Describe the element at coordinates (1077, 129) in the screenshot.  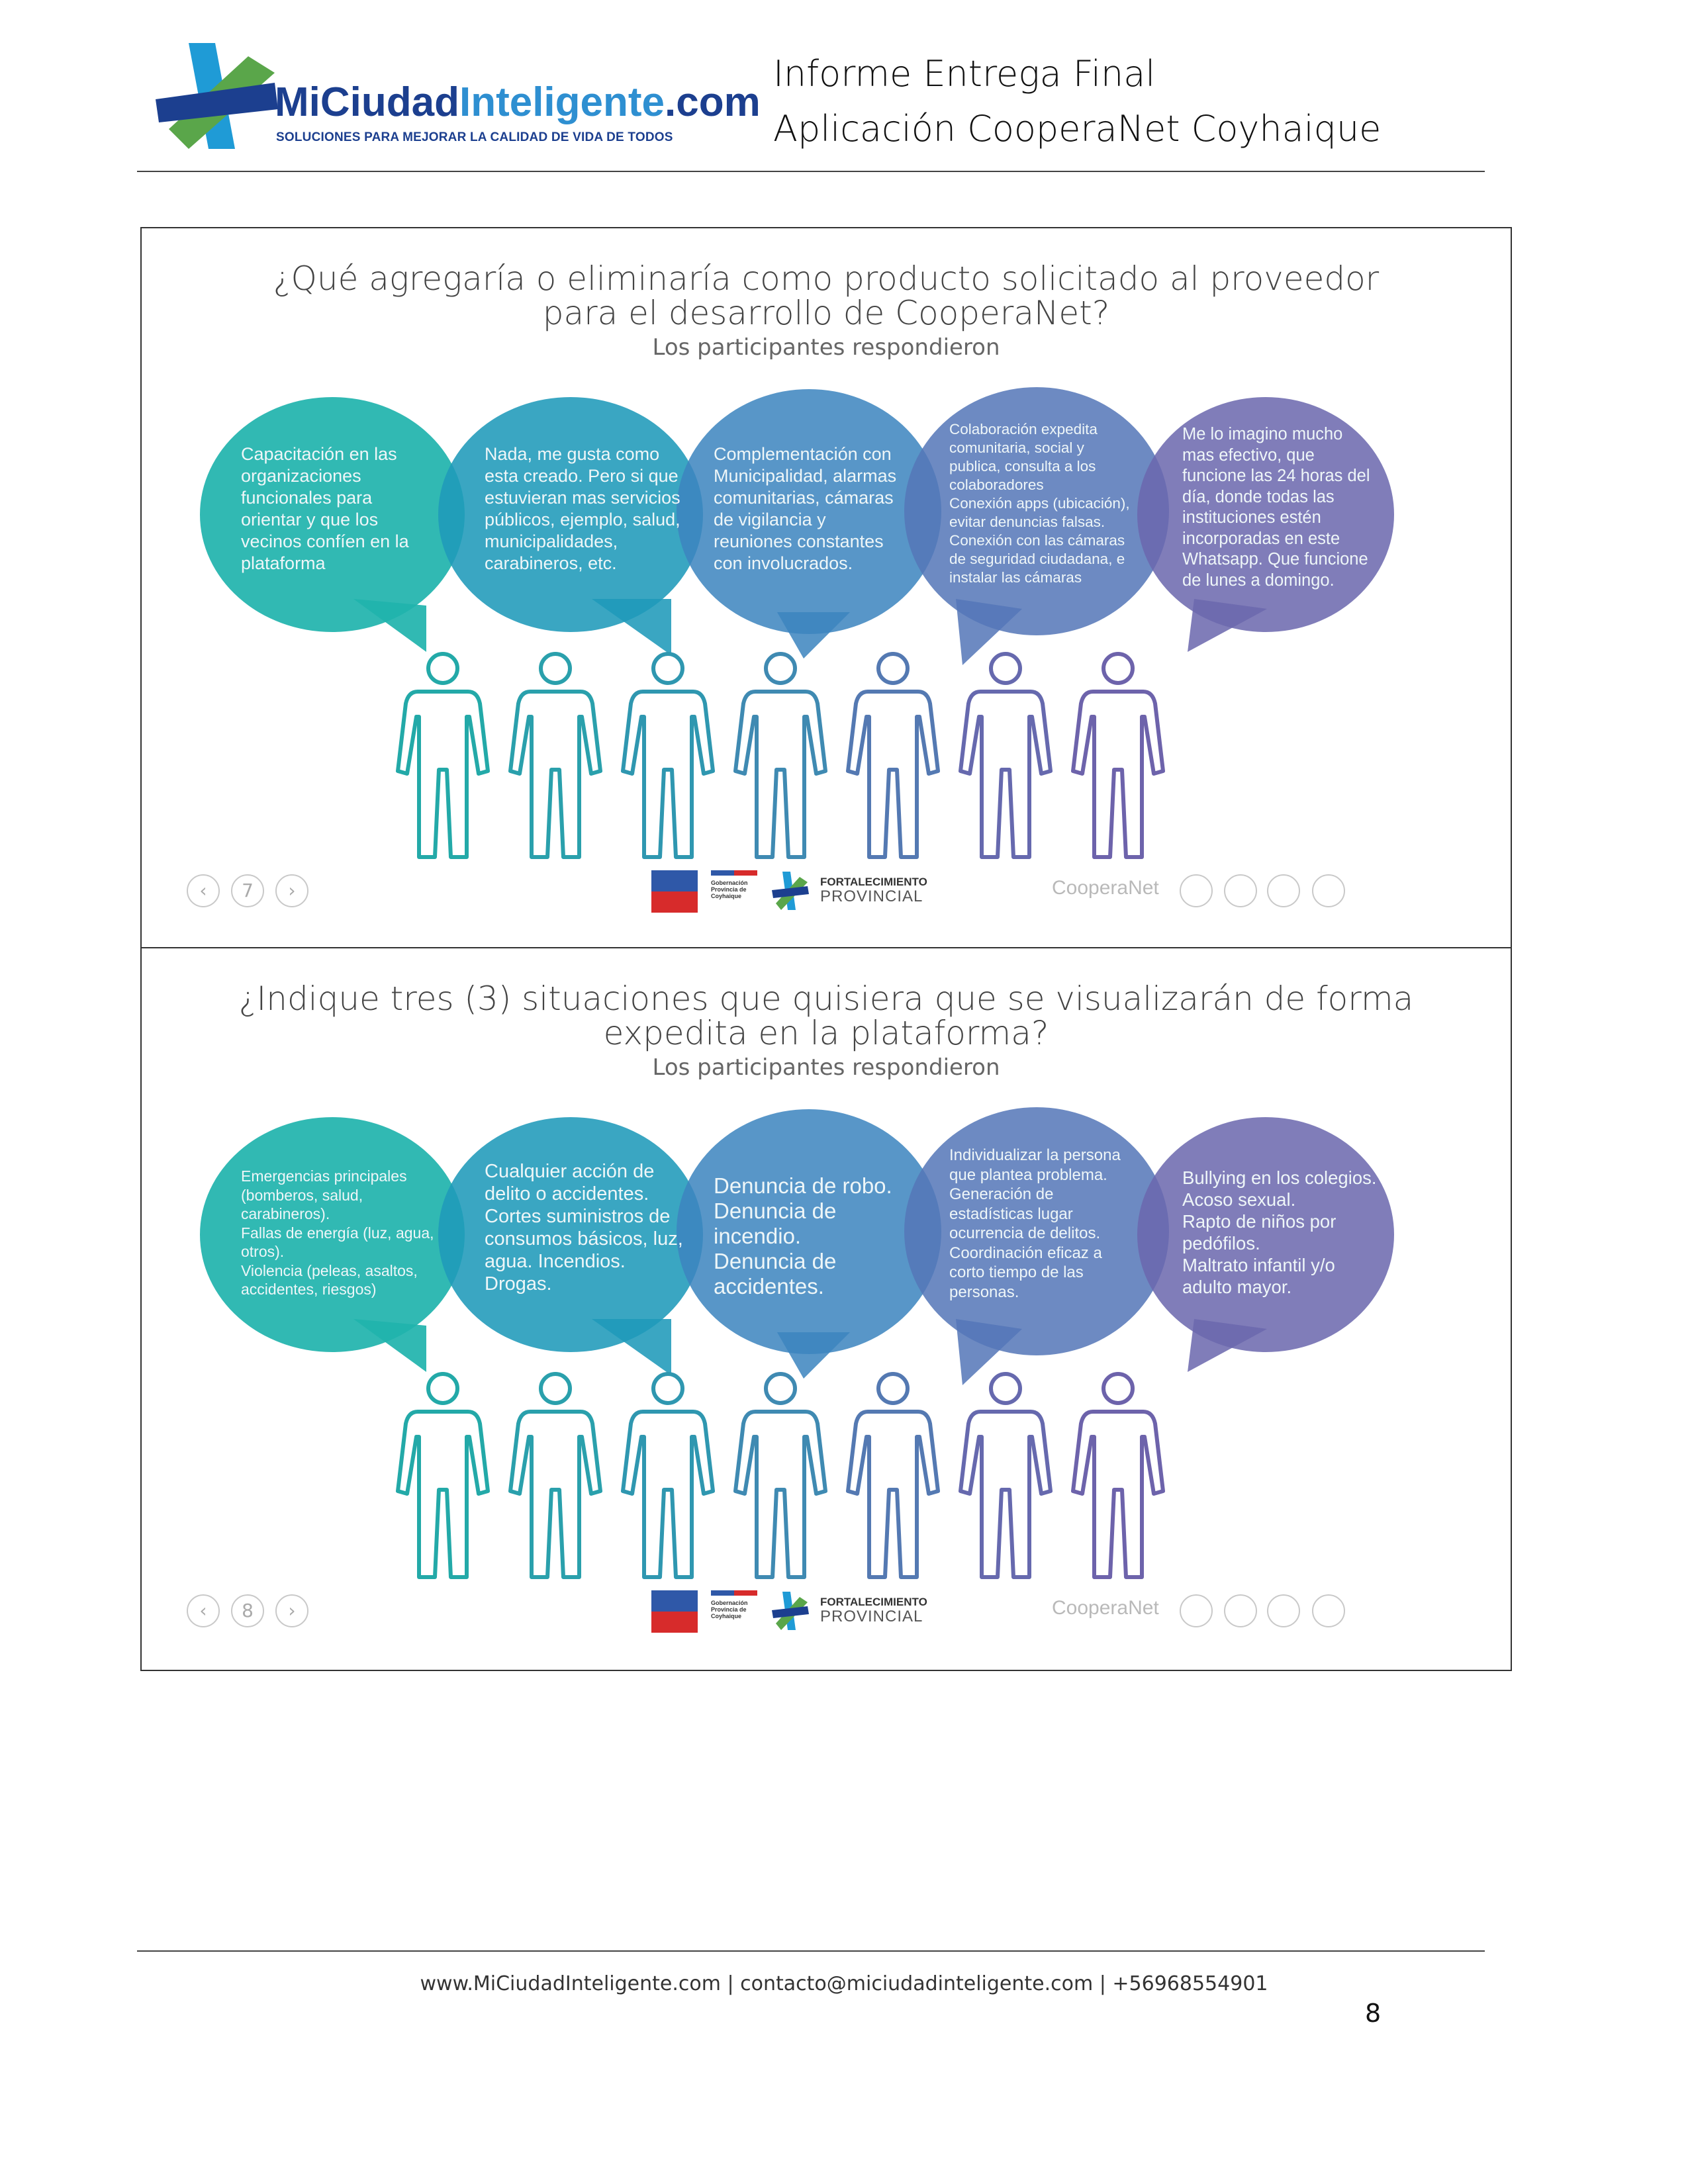
I see `report-subtitle: Aplicación CooperaNet Coyhaique` at that location.